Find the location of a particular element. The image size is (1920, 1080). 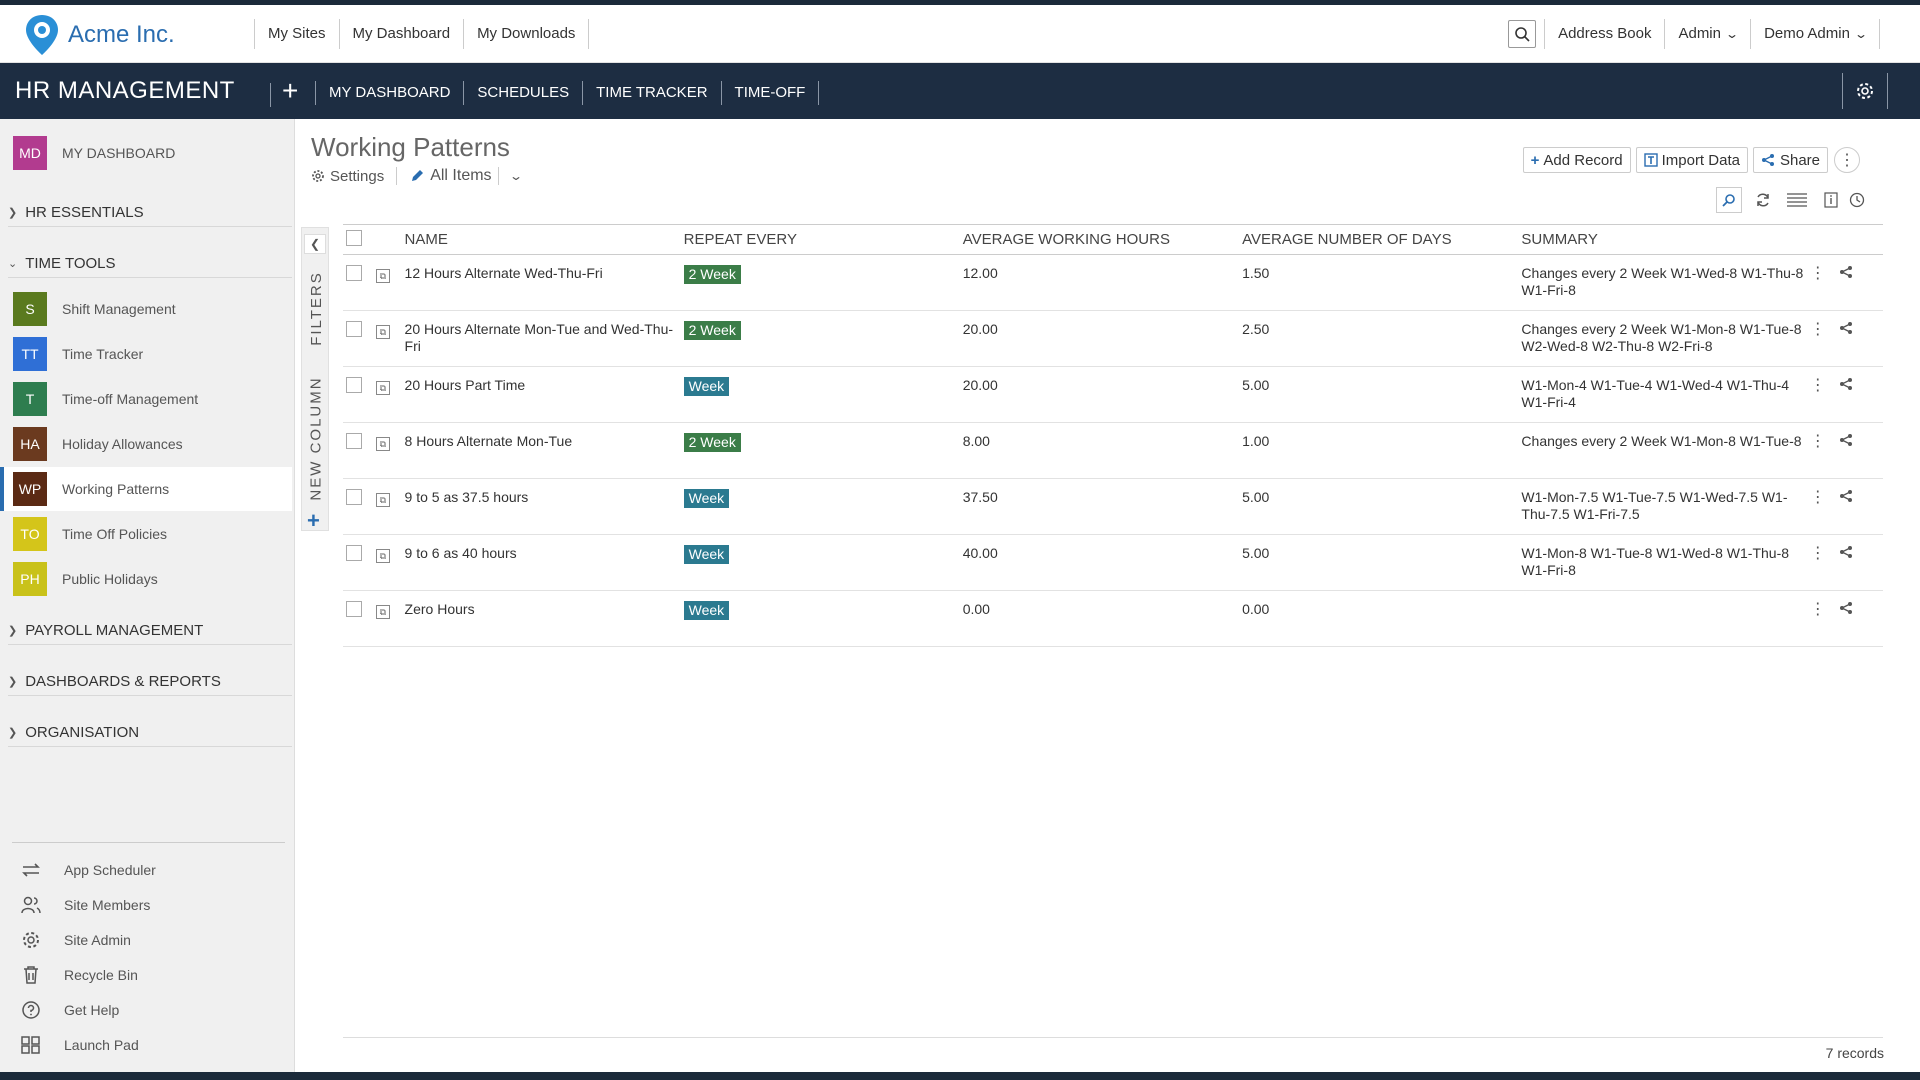

cell-name: 9 to 5 as 37.5 hours is located at coordinates (544, 506).